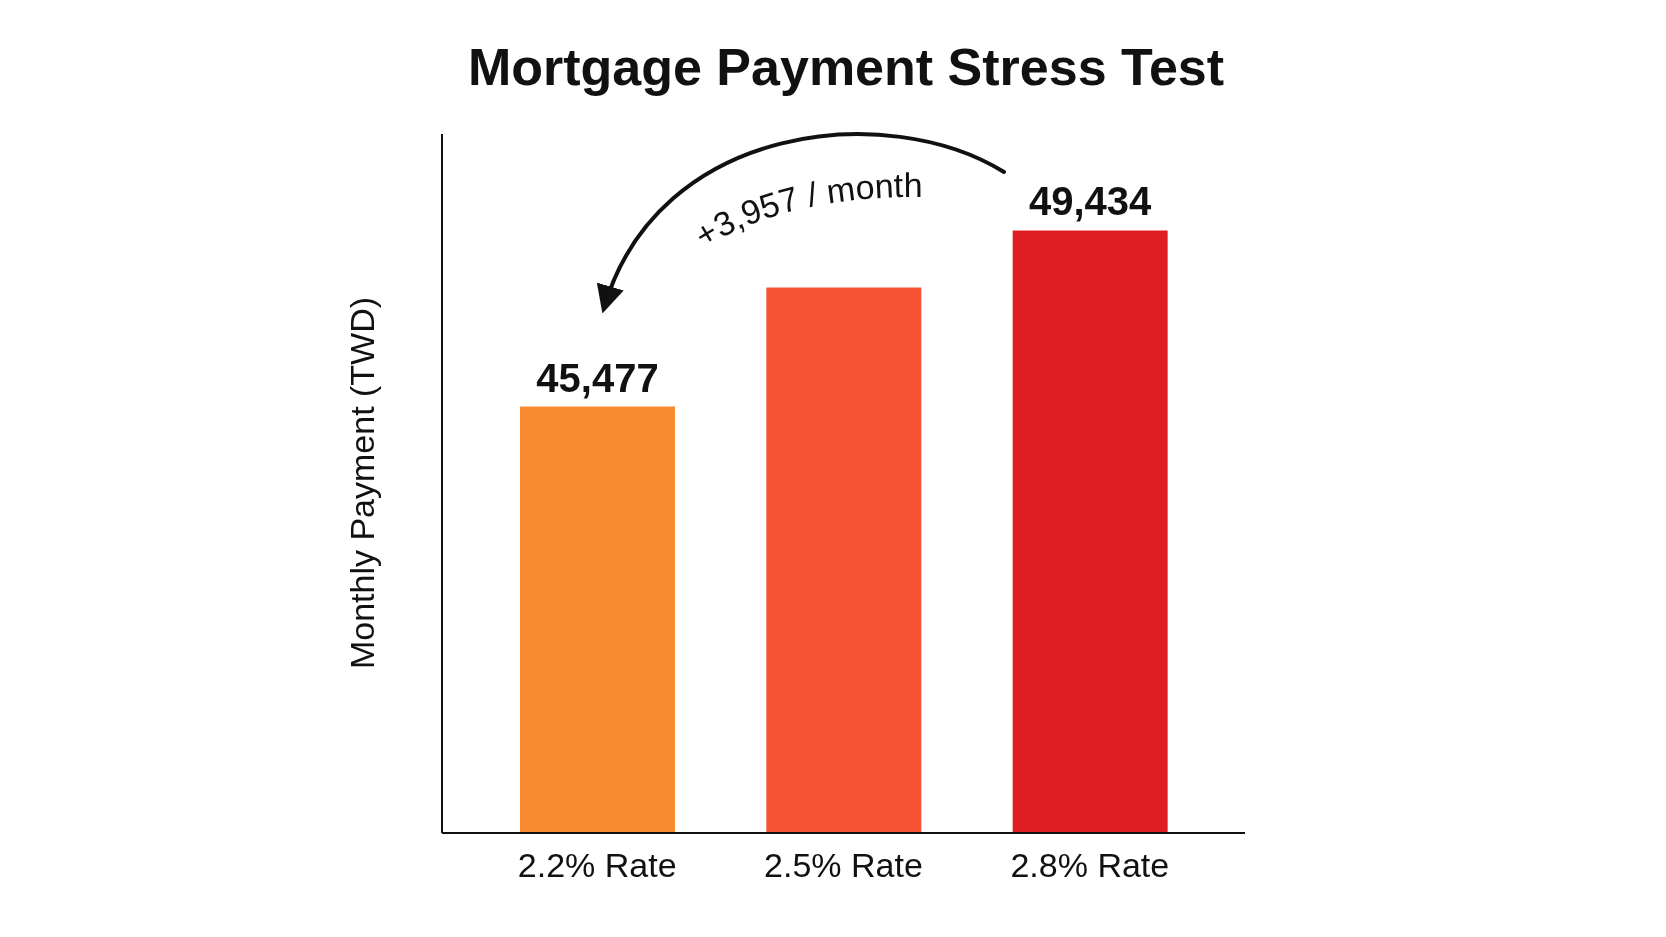  I want to click on data-label: 49,434, so click(1090, 201).